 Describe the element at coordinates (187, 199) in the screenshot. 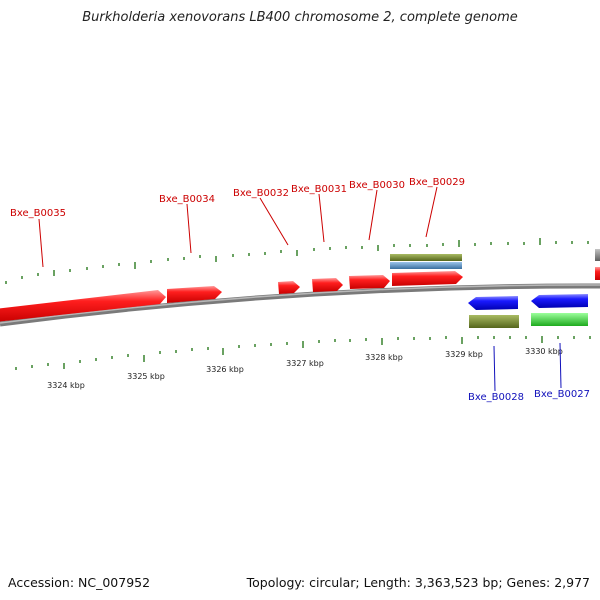

I see `gene-label-bxe-b0034: Bxe_B0034` at that location.